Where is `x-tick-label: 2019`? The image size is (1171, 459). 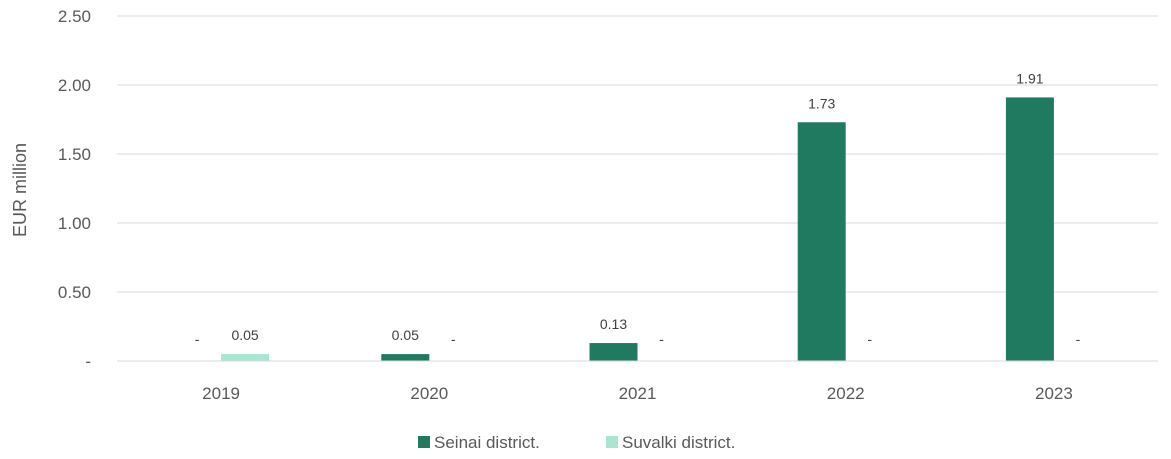
x-tick-label: 2019 is located at coordinates (221, 393).